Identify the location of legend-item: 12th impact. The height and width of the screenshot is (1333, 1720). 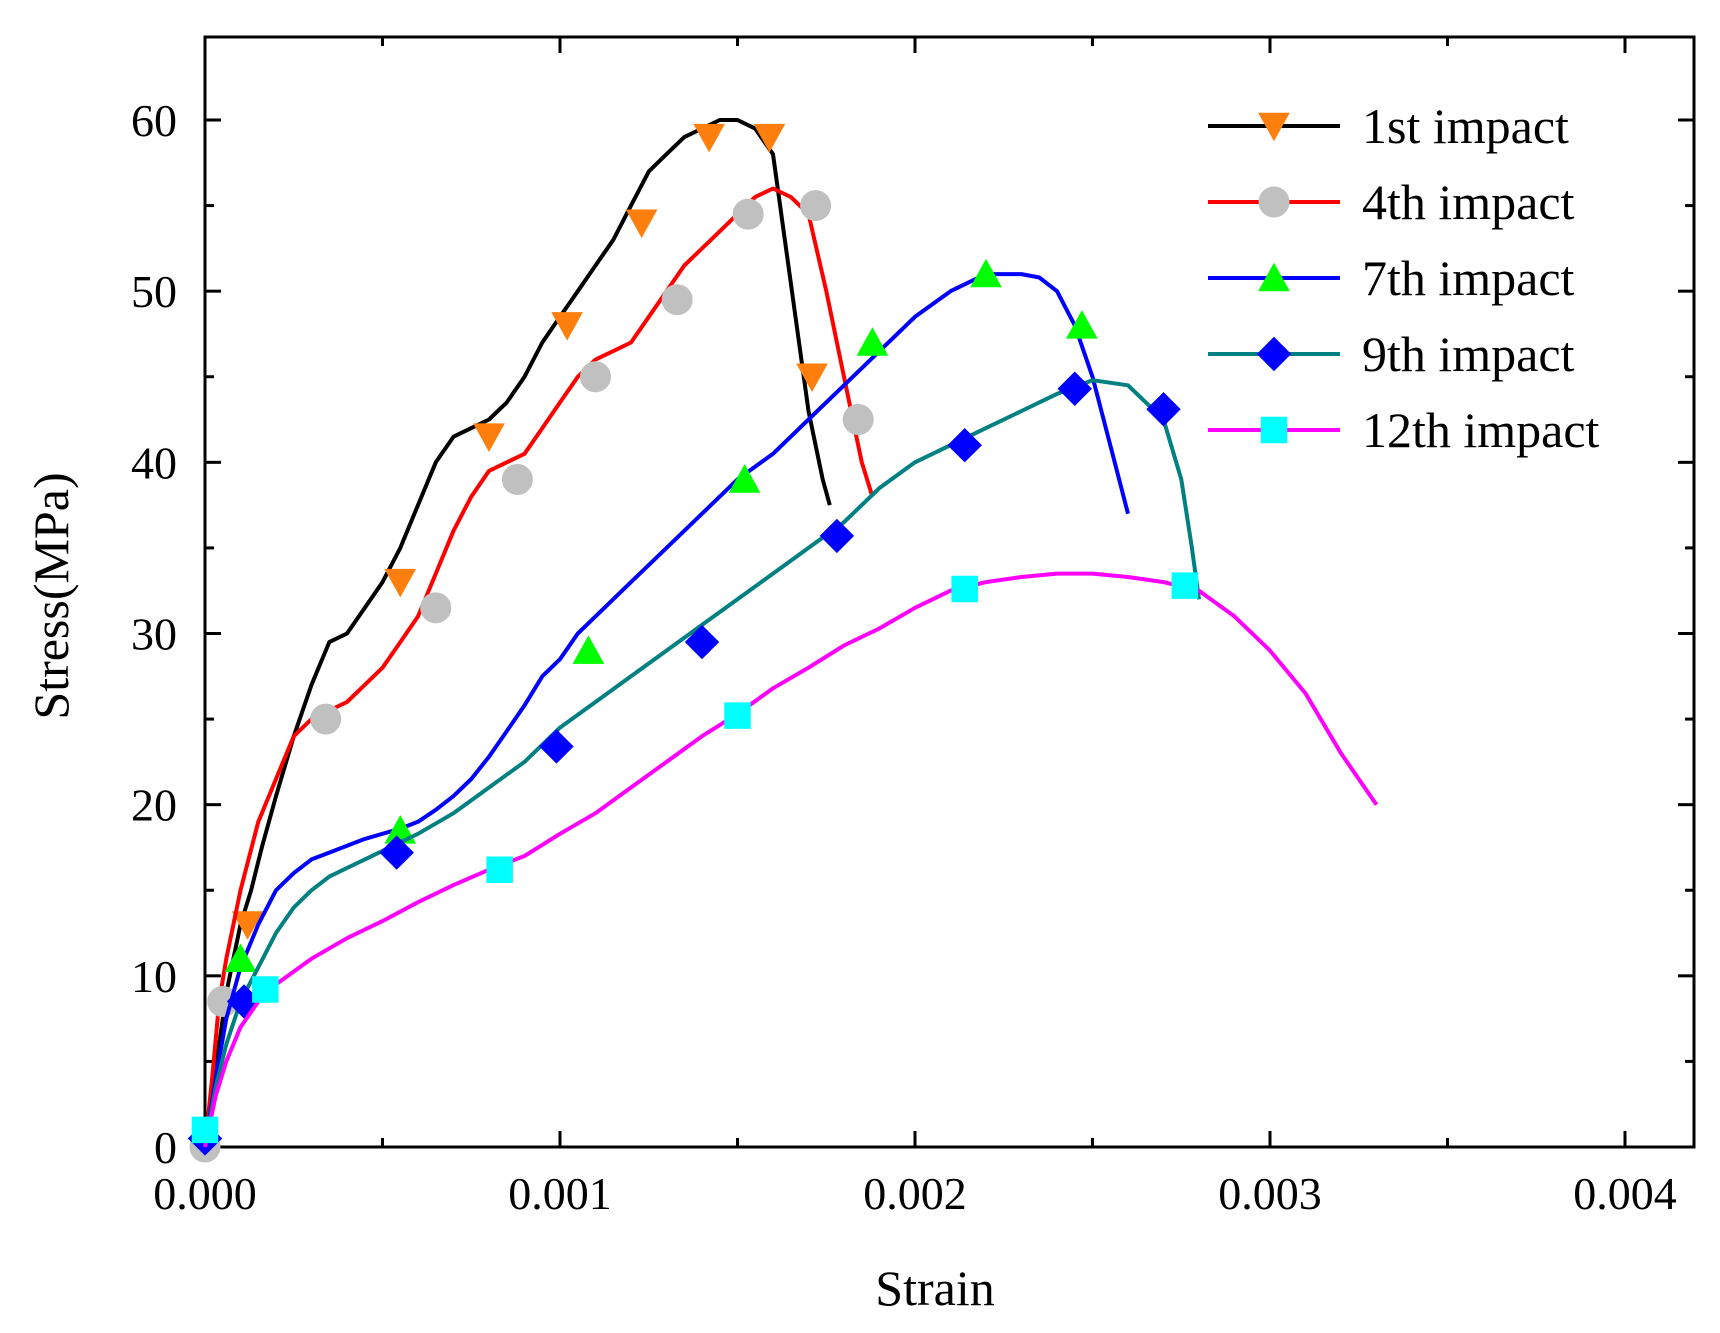
(1404, 430).